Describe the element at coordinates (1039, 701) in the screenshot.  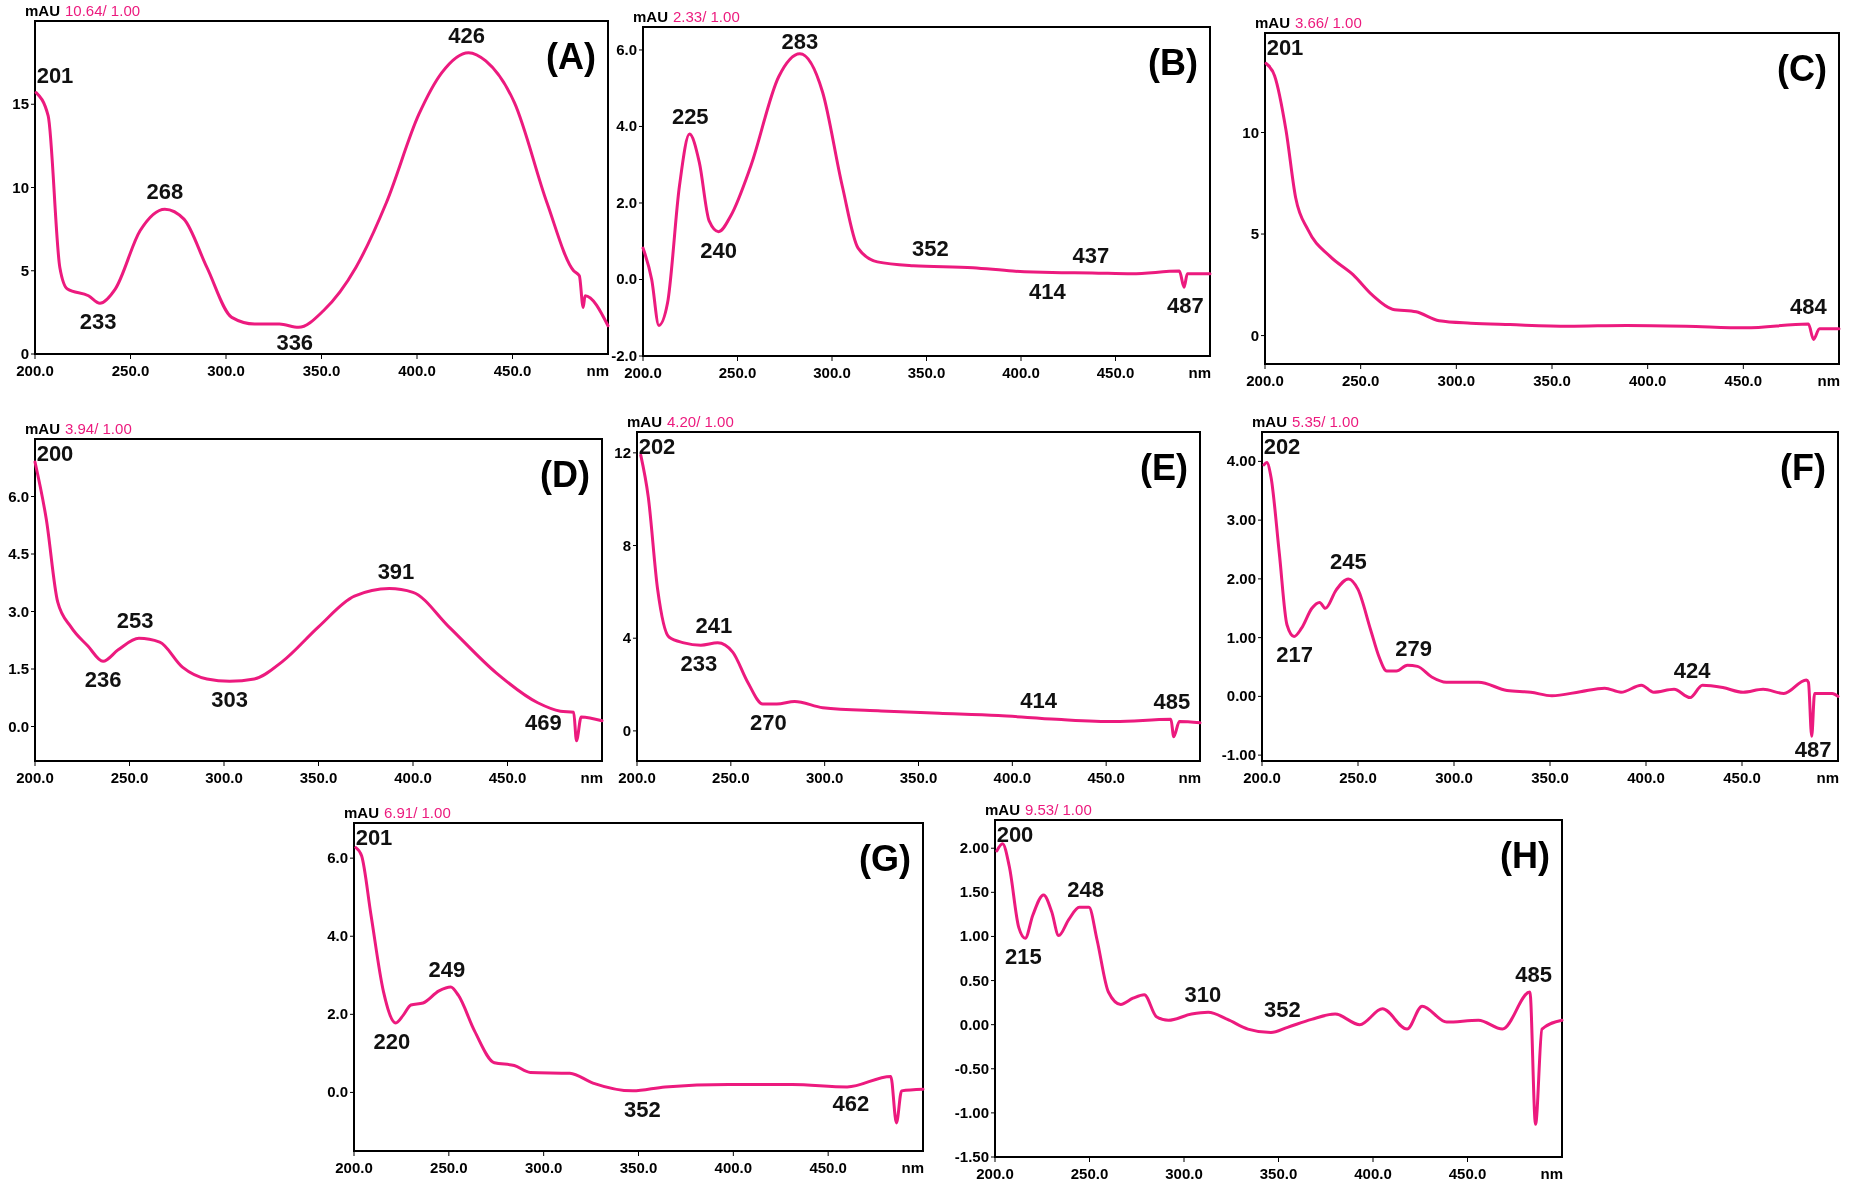
I see `annotation: 414` at that location.